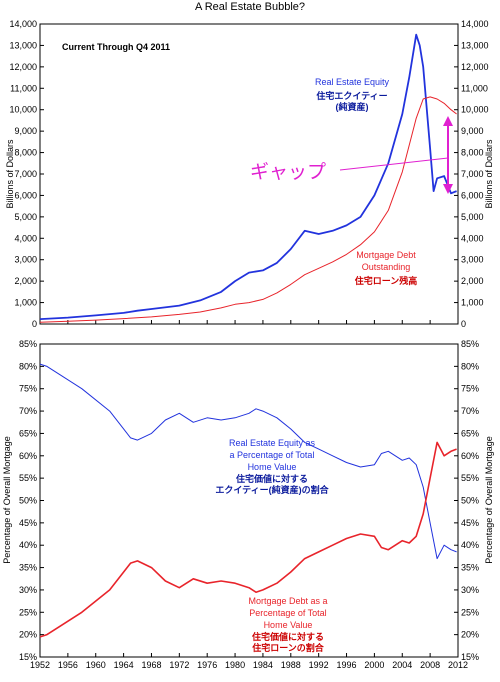 This screenshot has height=682, width=500. What do you see at coordinates (7, 500) in the screenshot?
I see `bottom-left-ylabel: Percentage of Overall Mortgage` at bounding box center [7, 500].